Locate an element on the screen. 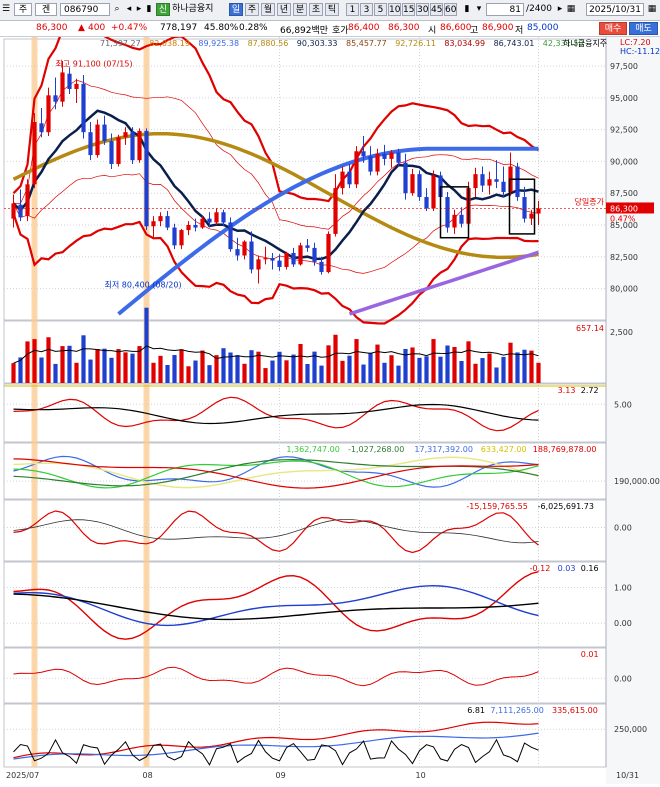  ind6-blue-line is located at coordinates (276, 746).